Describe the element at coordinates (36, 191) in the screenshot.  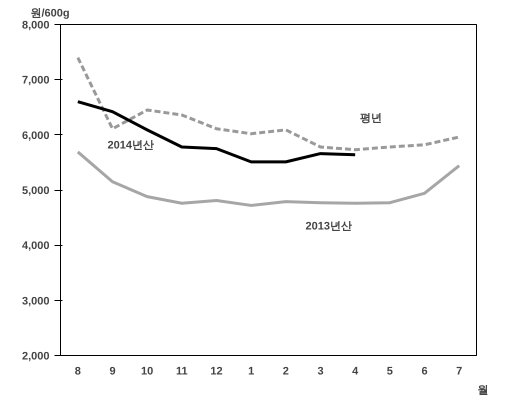
I see `y-tick-label: 5,000` at that location.